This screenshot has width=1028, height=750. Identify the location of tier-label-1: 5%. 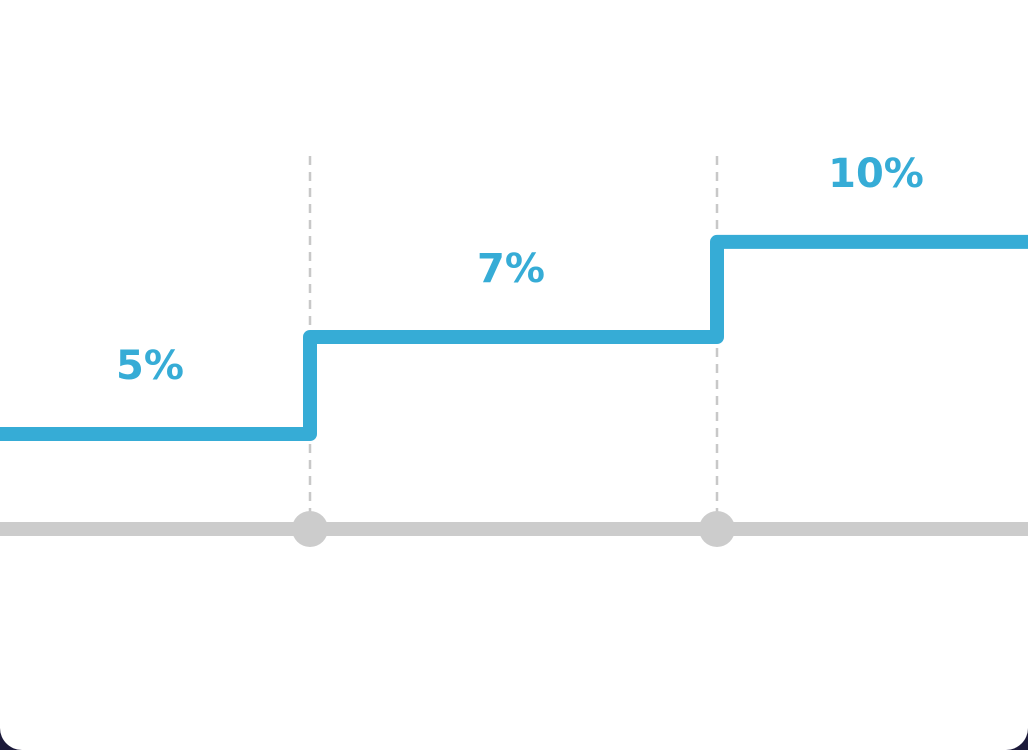
(150, 366).